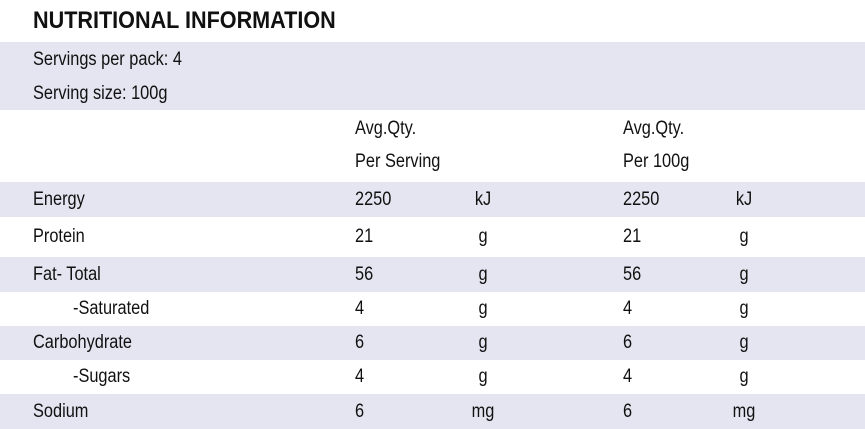 The image size is (865, 429). What do you see at coordinates (102, 376) in the screenshot?
I see `nutrient-name: -Sugars` at bounding box center [102, 376].